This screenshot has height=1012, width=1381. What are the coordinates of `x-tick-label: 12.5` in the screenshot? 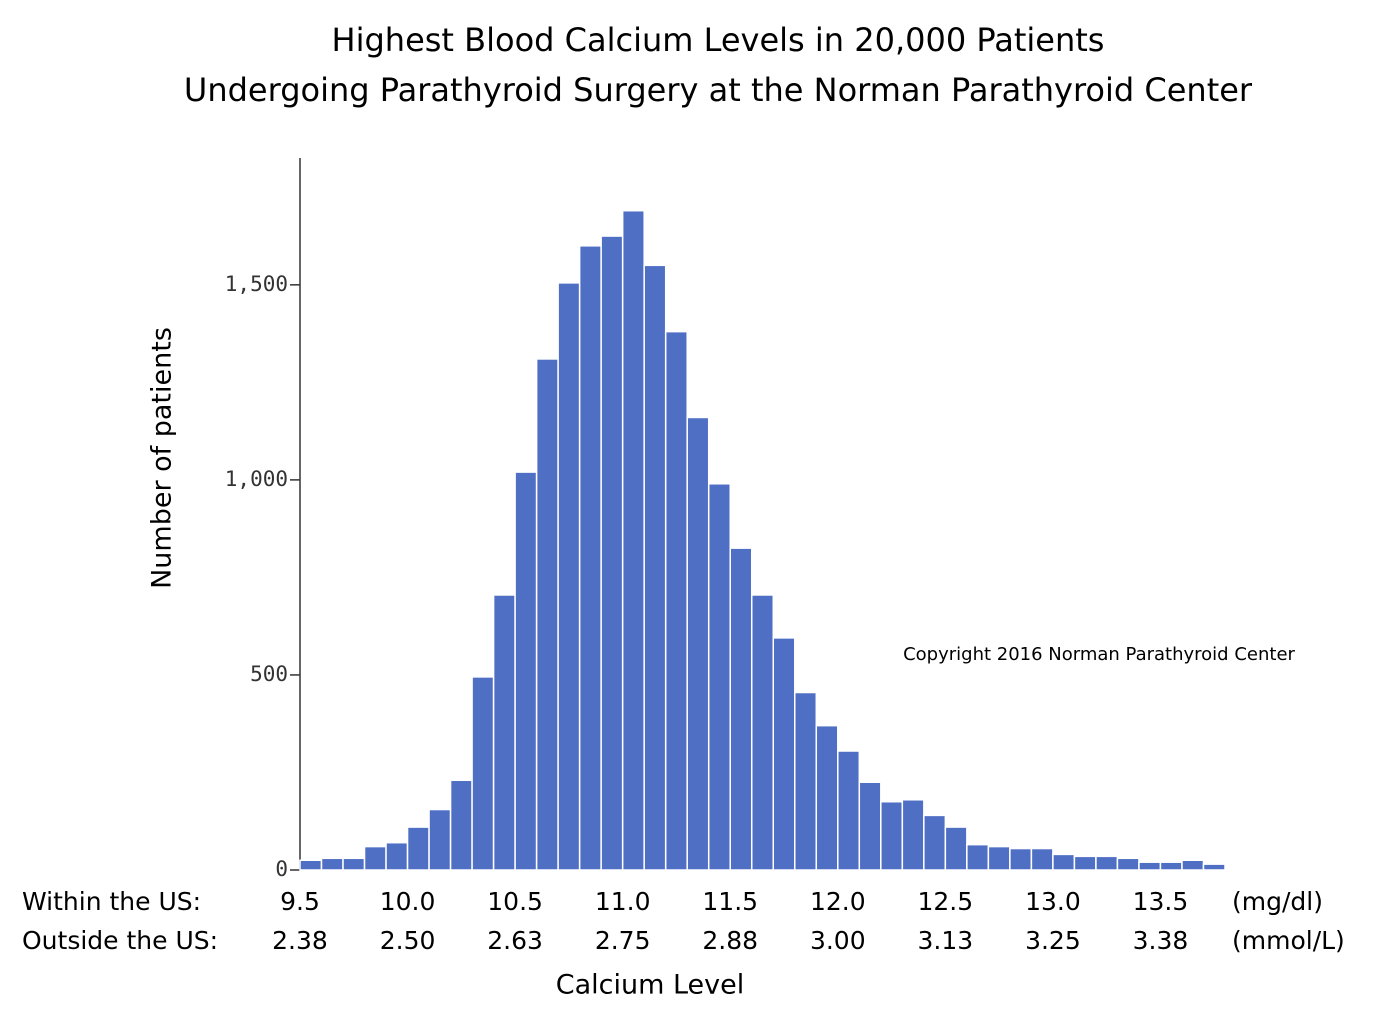 It's located at (946, 901).